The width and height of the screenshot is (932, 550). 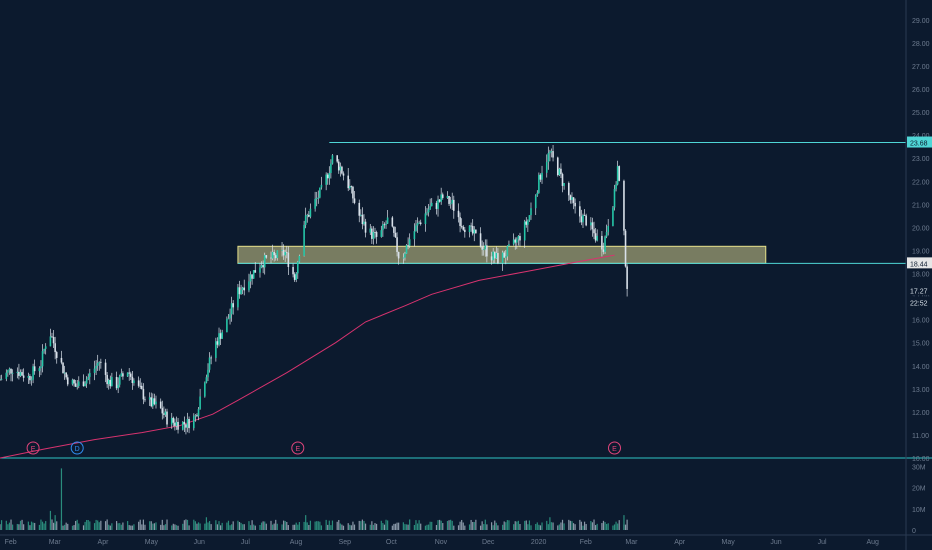 What do you see at coordinates (921, 275) in the screenshot?
I see `y-tick-label: 18.00` at bounding box center [921, 275].